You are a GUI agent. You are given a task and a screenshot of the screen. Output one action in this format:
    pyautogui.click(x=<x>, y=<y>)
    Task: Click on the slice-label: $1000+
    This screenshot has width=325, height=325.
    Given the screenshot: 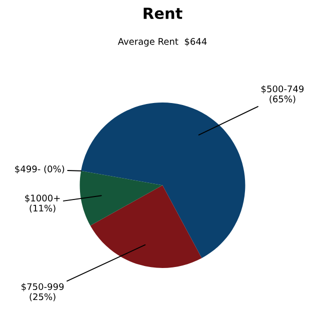 What is the action you would take?
    pyautogui.click(x=42, y=198)
    